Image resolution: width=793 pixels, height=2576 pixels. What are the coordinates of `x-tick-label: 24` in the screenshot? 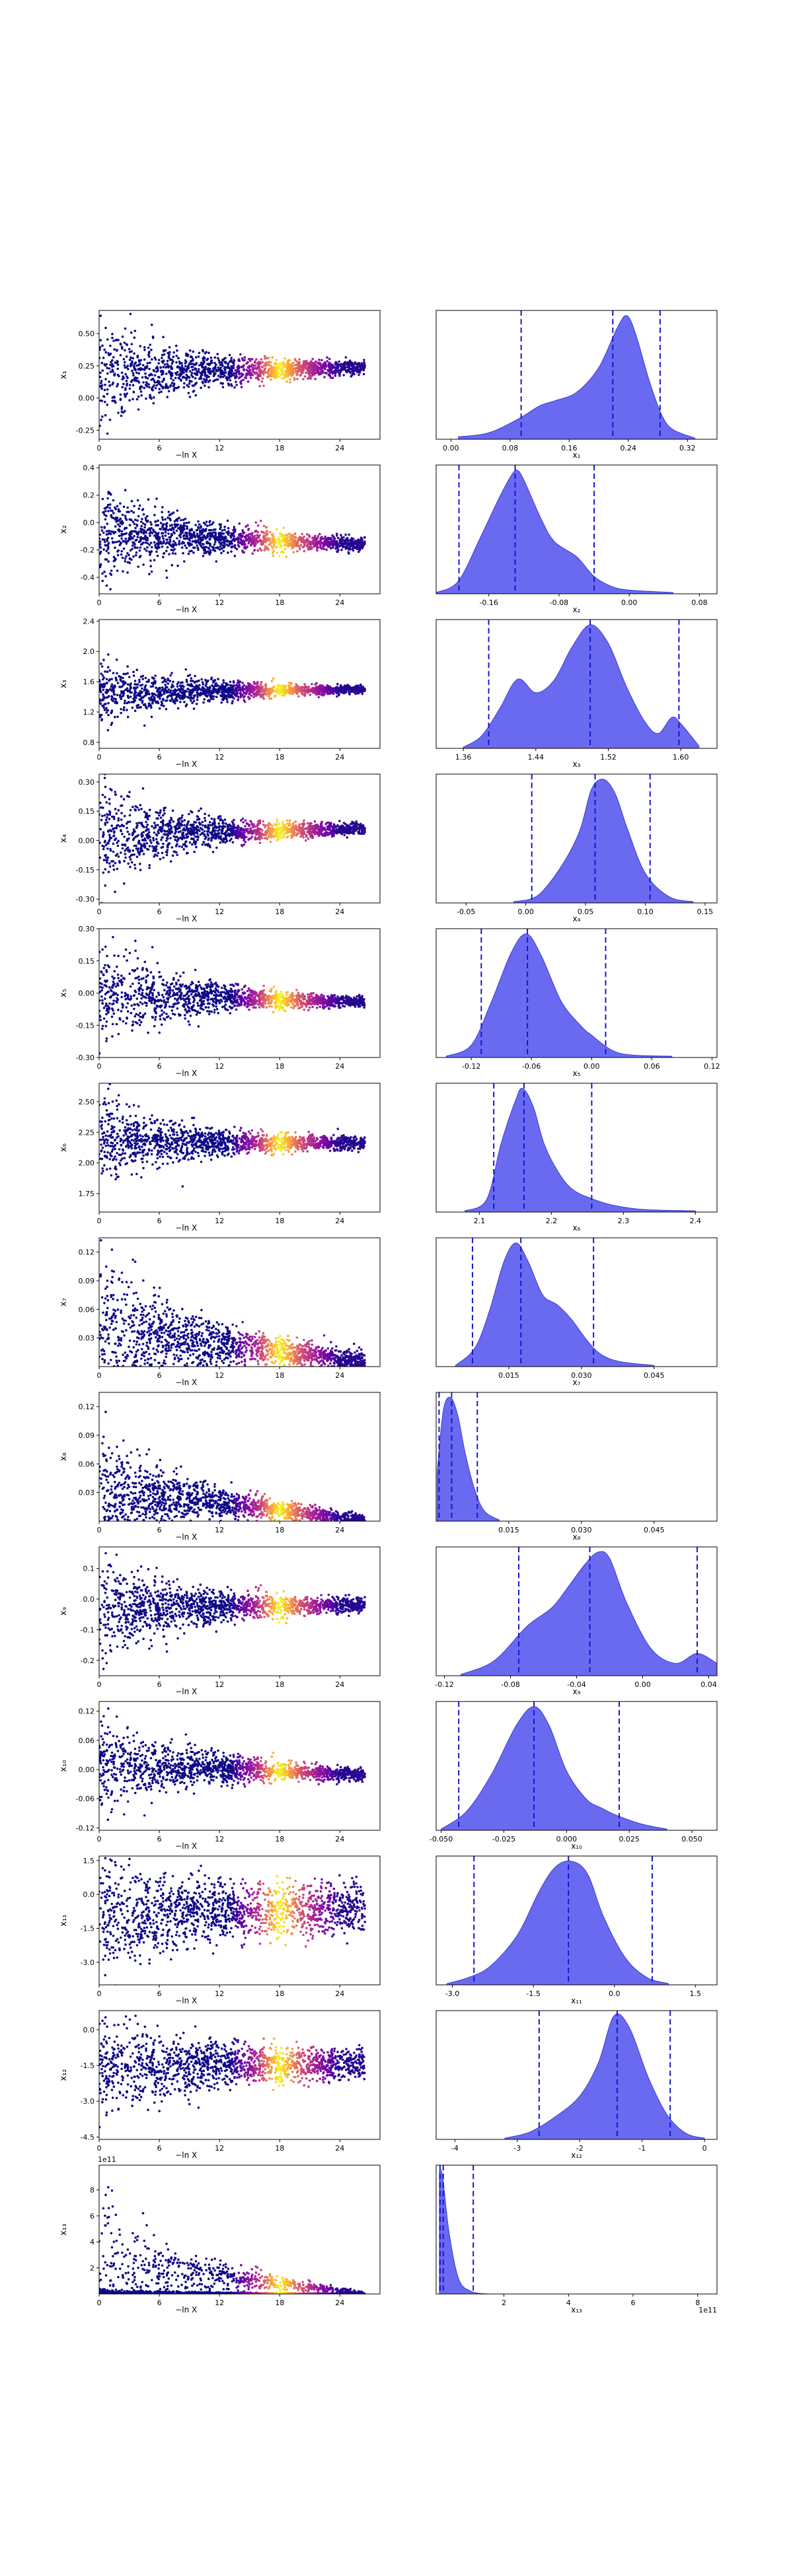 It's located at (340, 602).